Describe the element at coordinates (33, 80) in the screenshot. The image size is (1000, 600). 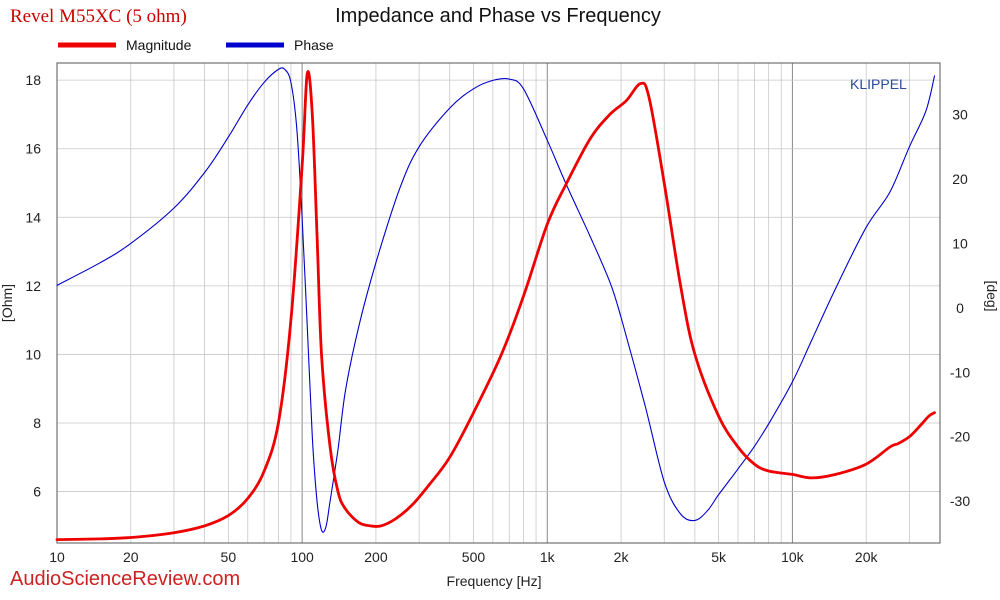
I see `y-tick-label: 18` at that location.